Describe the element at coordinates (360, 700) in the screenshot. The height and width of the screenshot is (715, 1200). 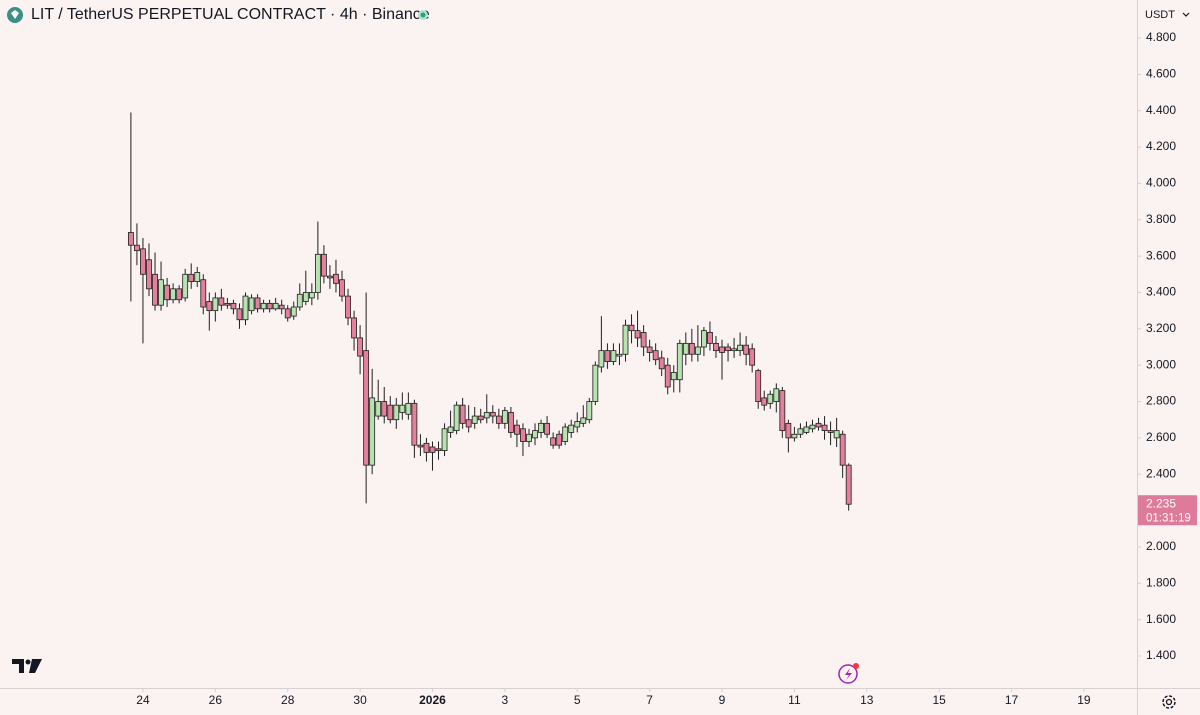
I see `x-tick-label: 30` at that location.